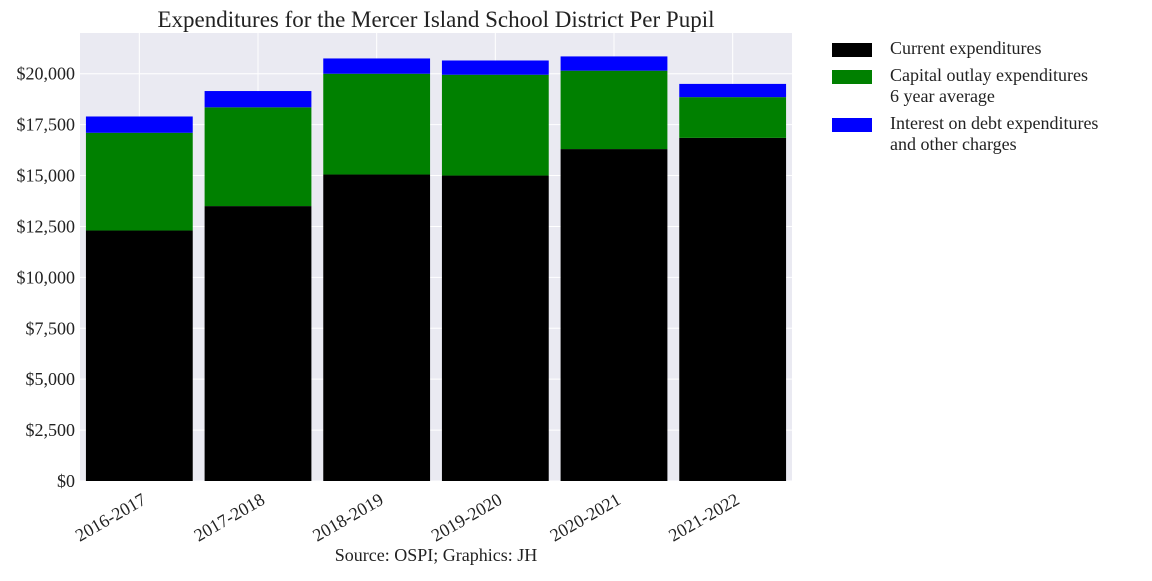  I want to click on y-tick-label: $0, so click(66, 481).